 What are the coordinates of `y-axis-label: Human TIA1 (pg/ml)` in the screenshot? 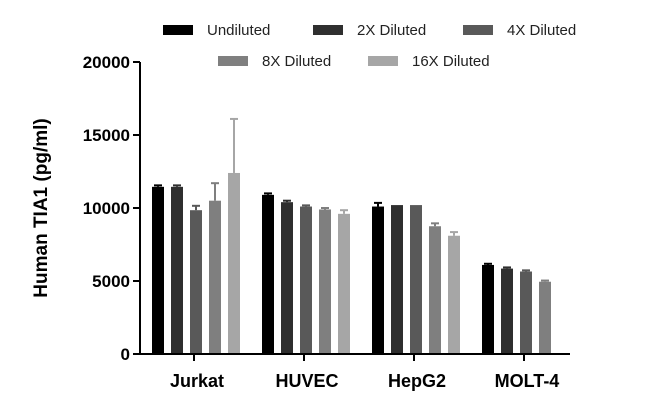 It's located at (41, 207).